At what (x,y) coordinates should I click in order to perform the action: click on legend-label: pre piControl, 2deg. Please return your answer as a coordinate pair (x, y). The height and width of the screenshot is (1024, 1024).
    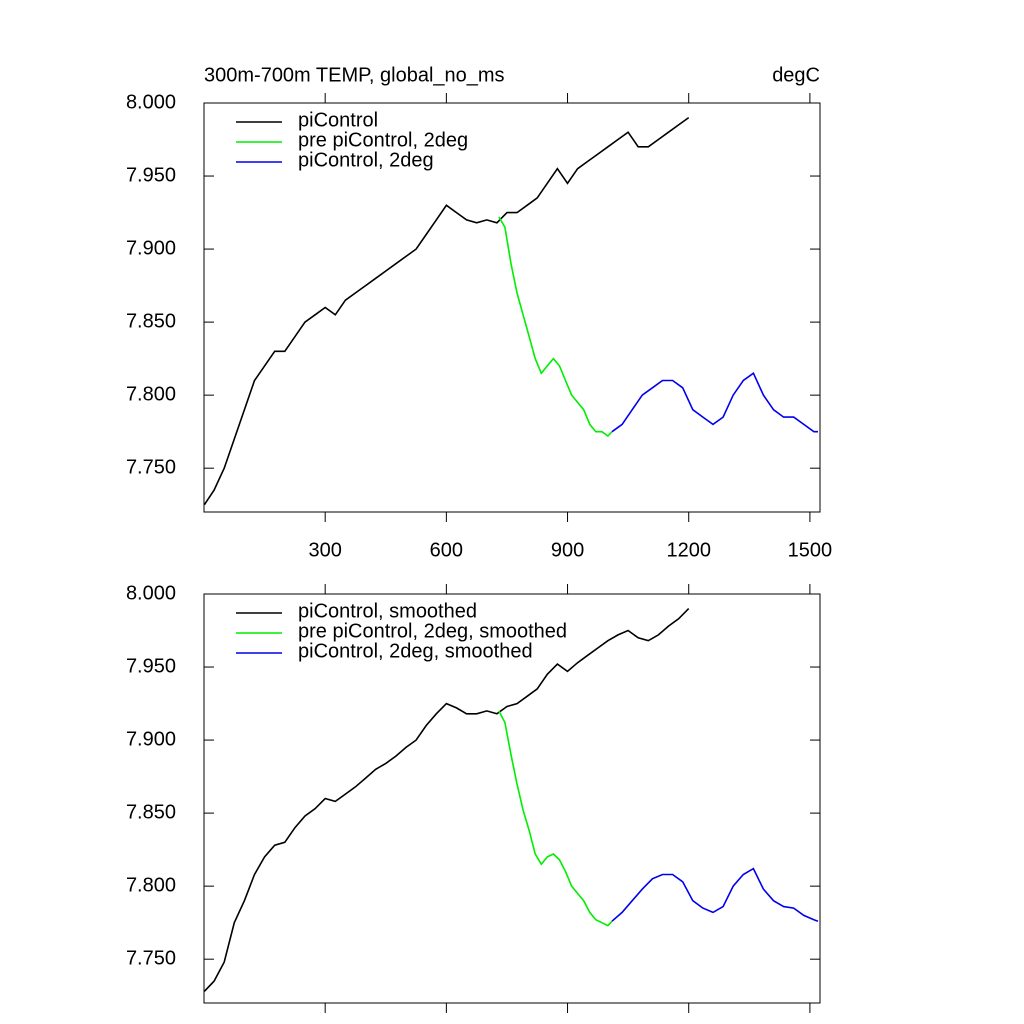
    Looking at the image, I should click on (383, 140).